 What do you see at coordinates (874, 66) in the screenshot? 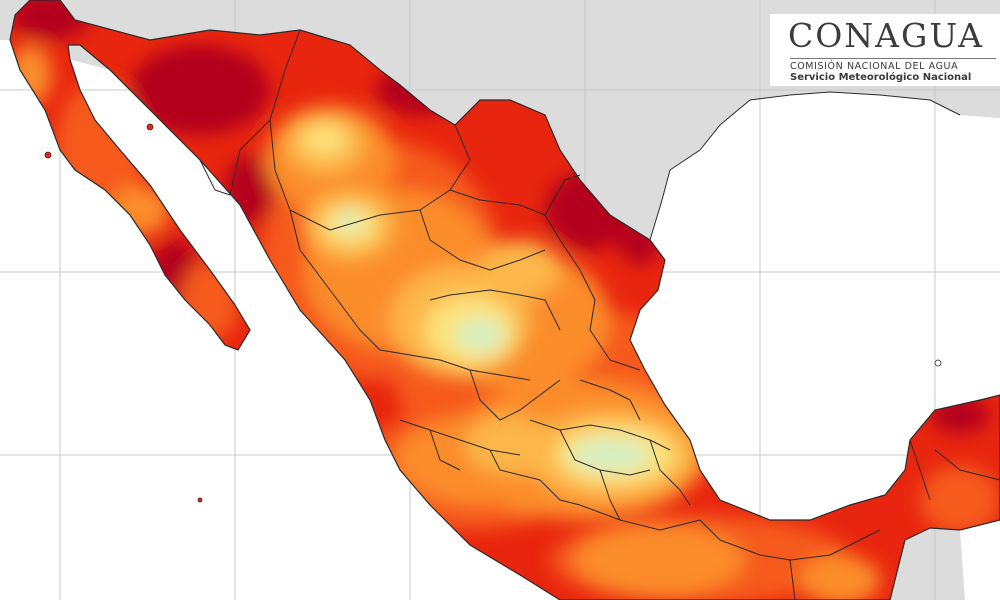
I see `logo-subtitle: Comisión Nacional del Agua` at bounding box center [874, 66].